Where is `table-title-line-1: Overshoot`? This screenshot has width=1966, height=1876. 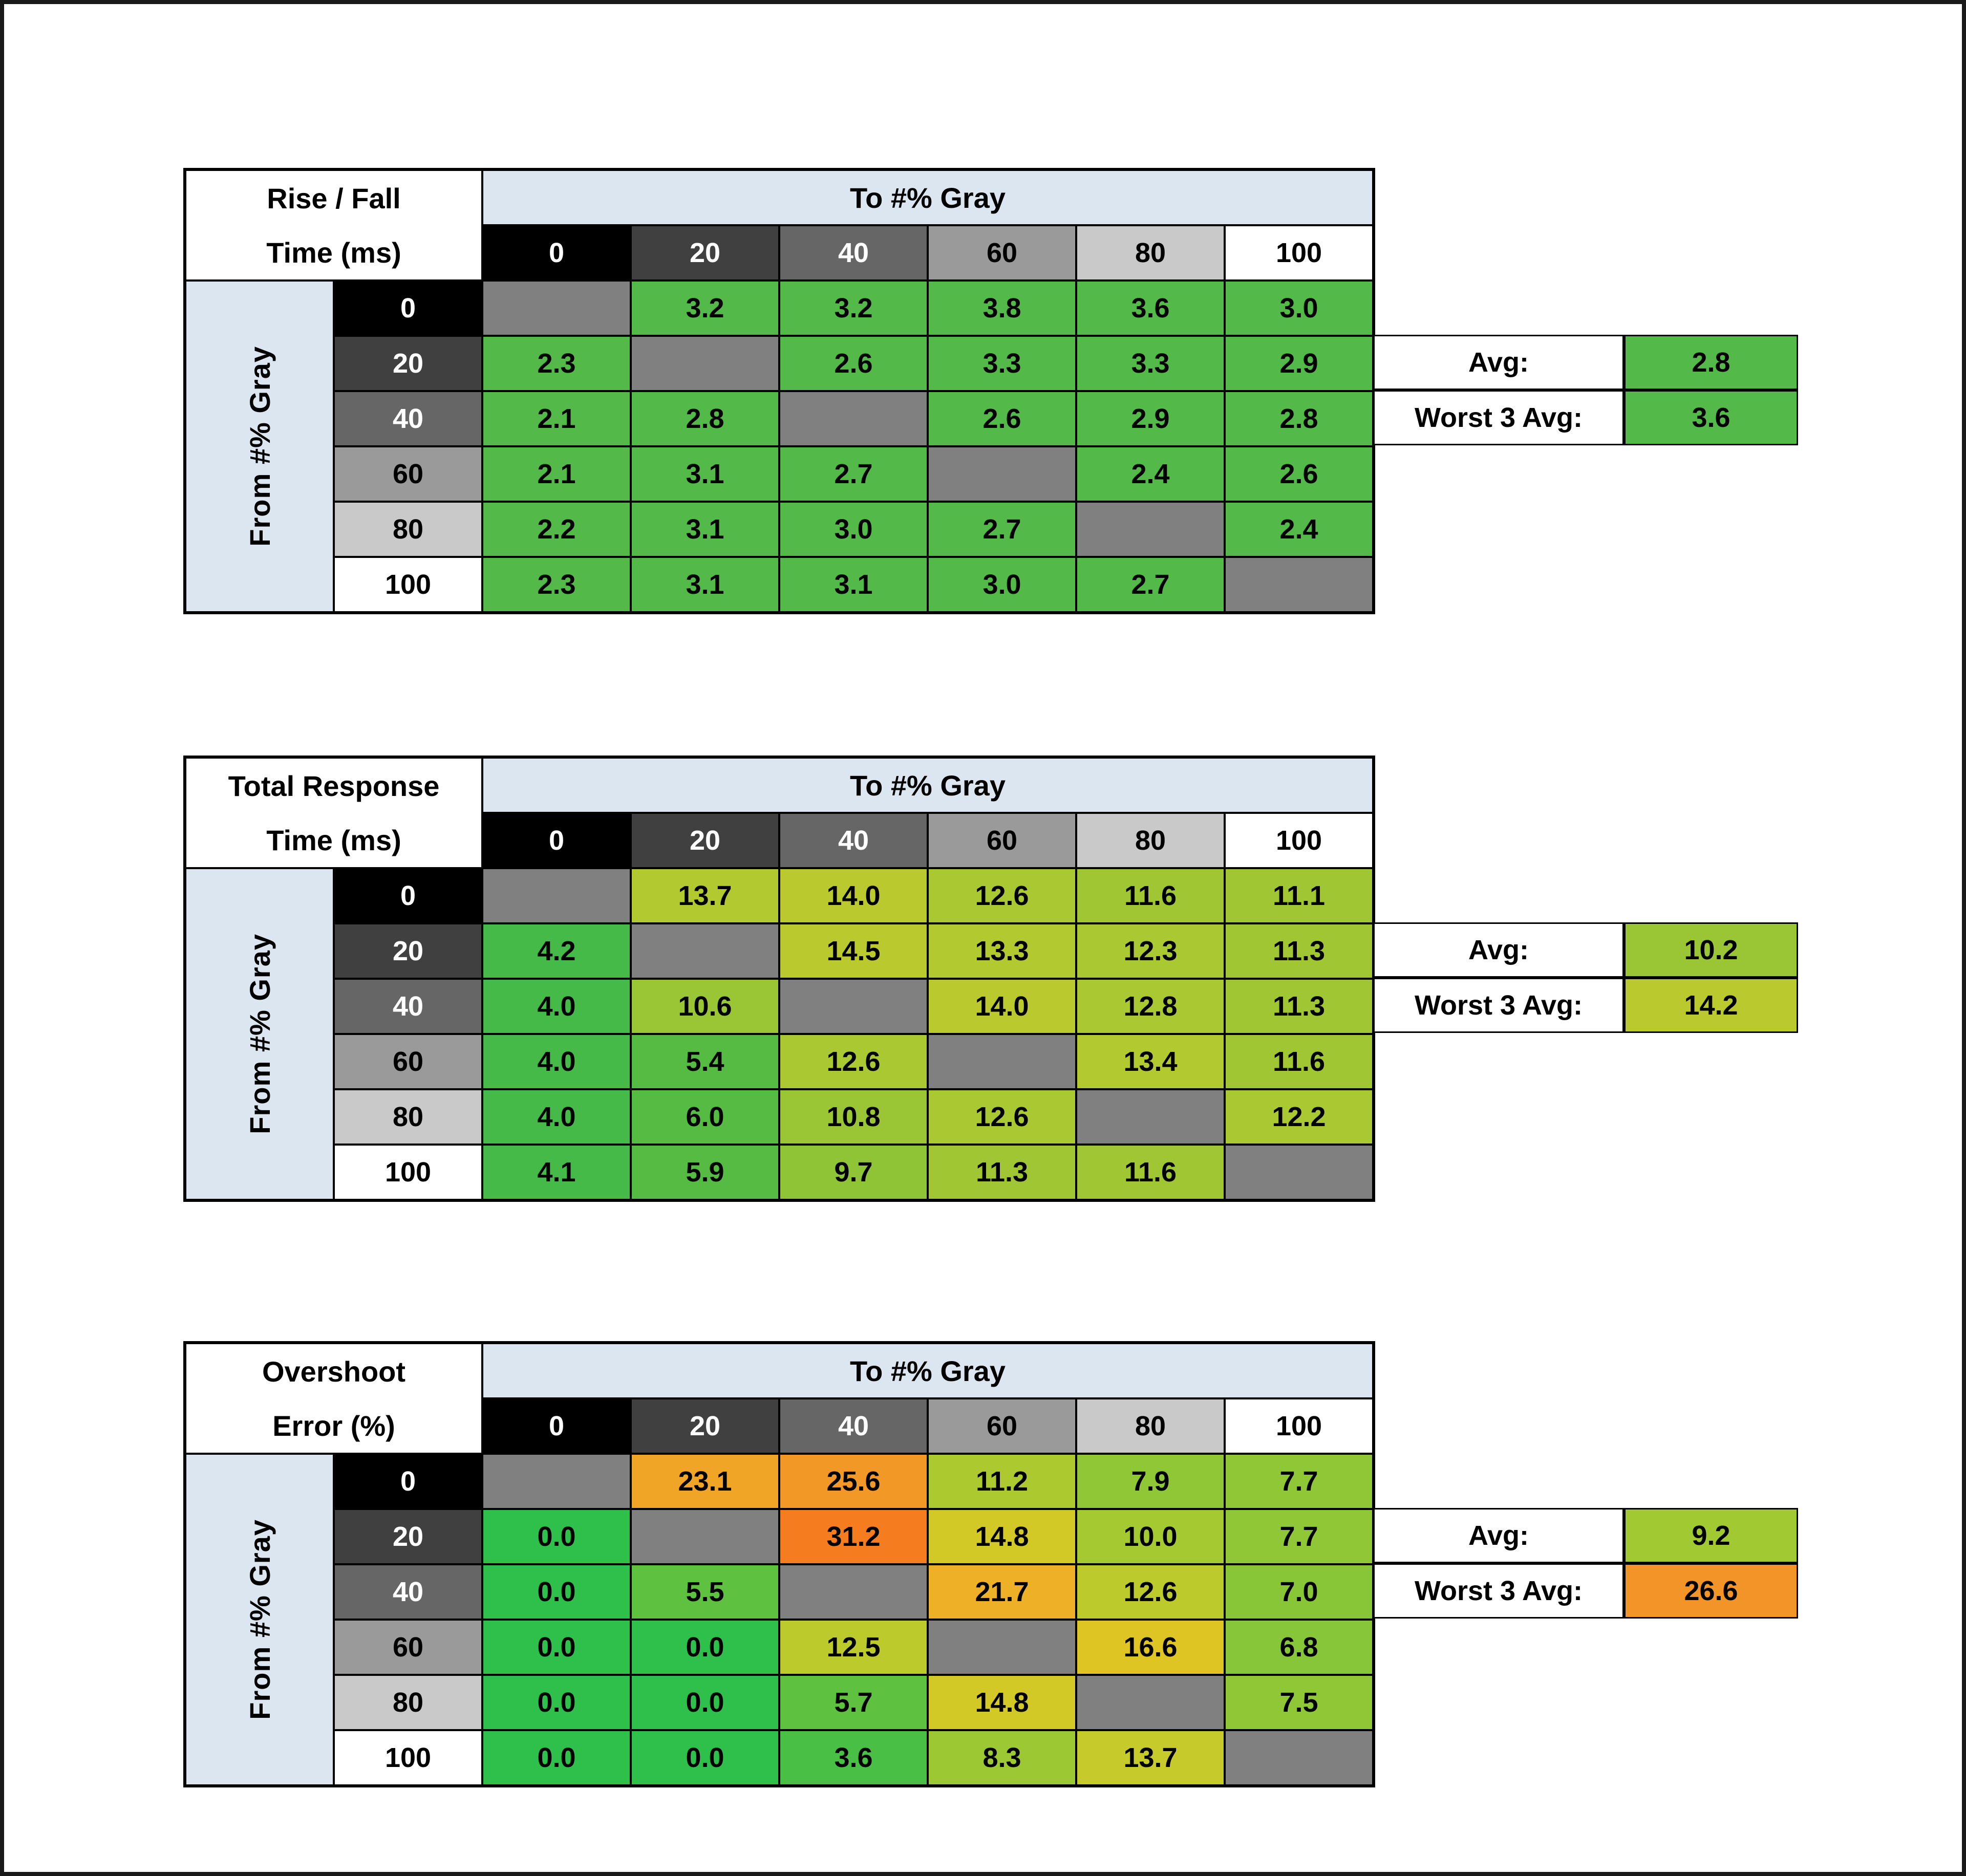
table-title-line-1: Overshoot is located at coordinates (334, 1371).